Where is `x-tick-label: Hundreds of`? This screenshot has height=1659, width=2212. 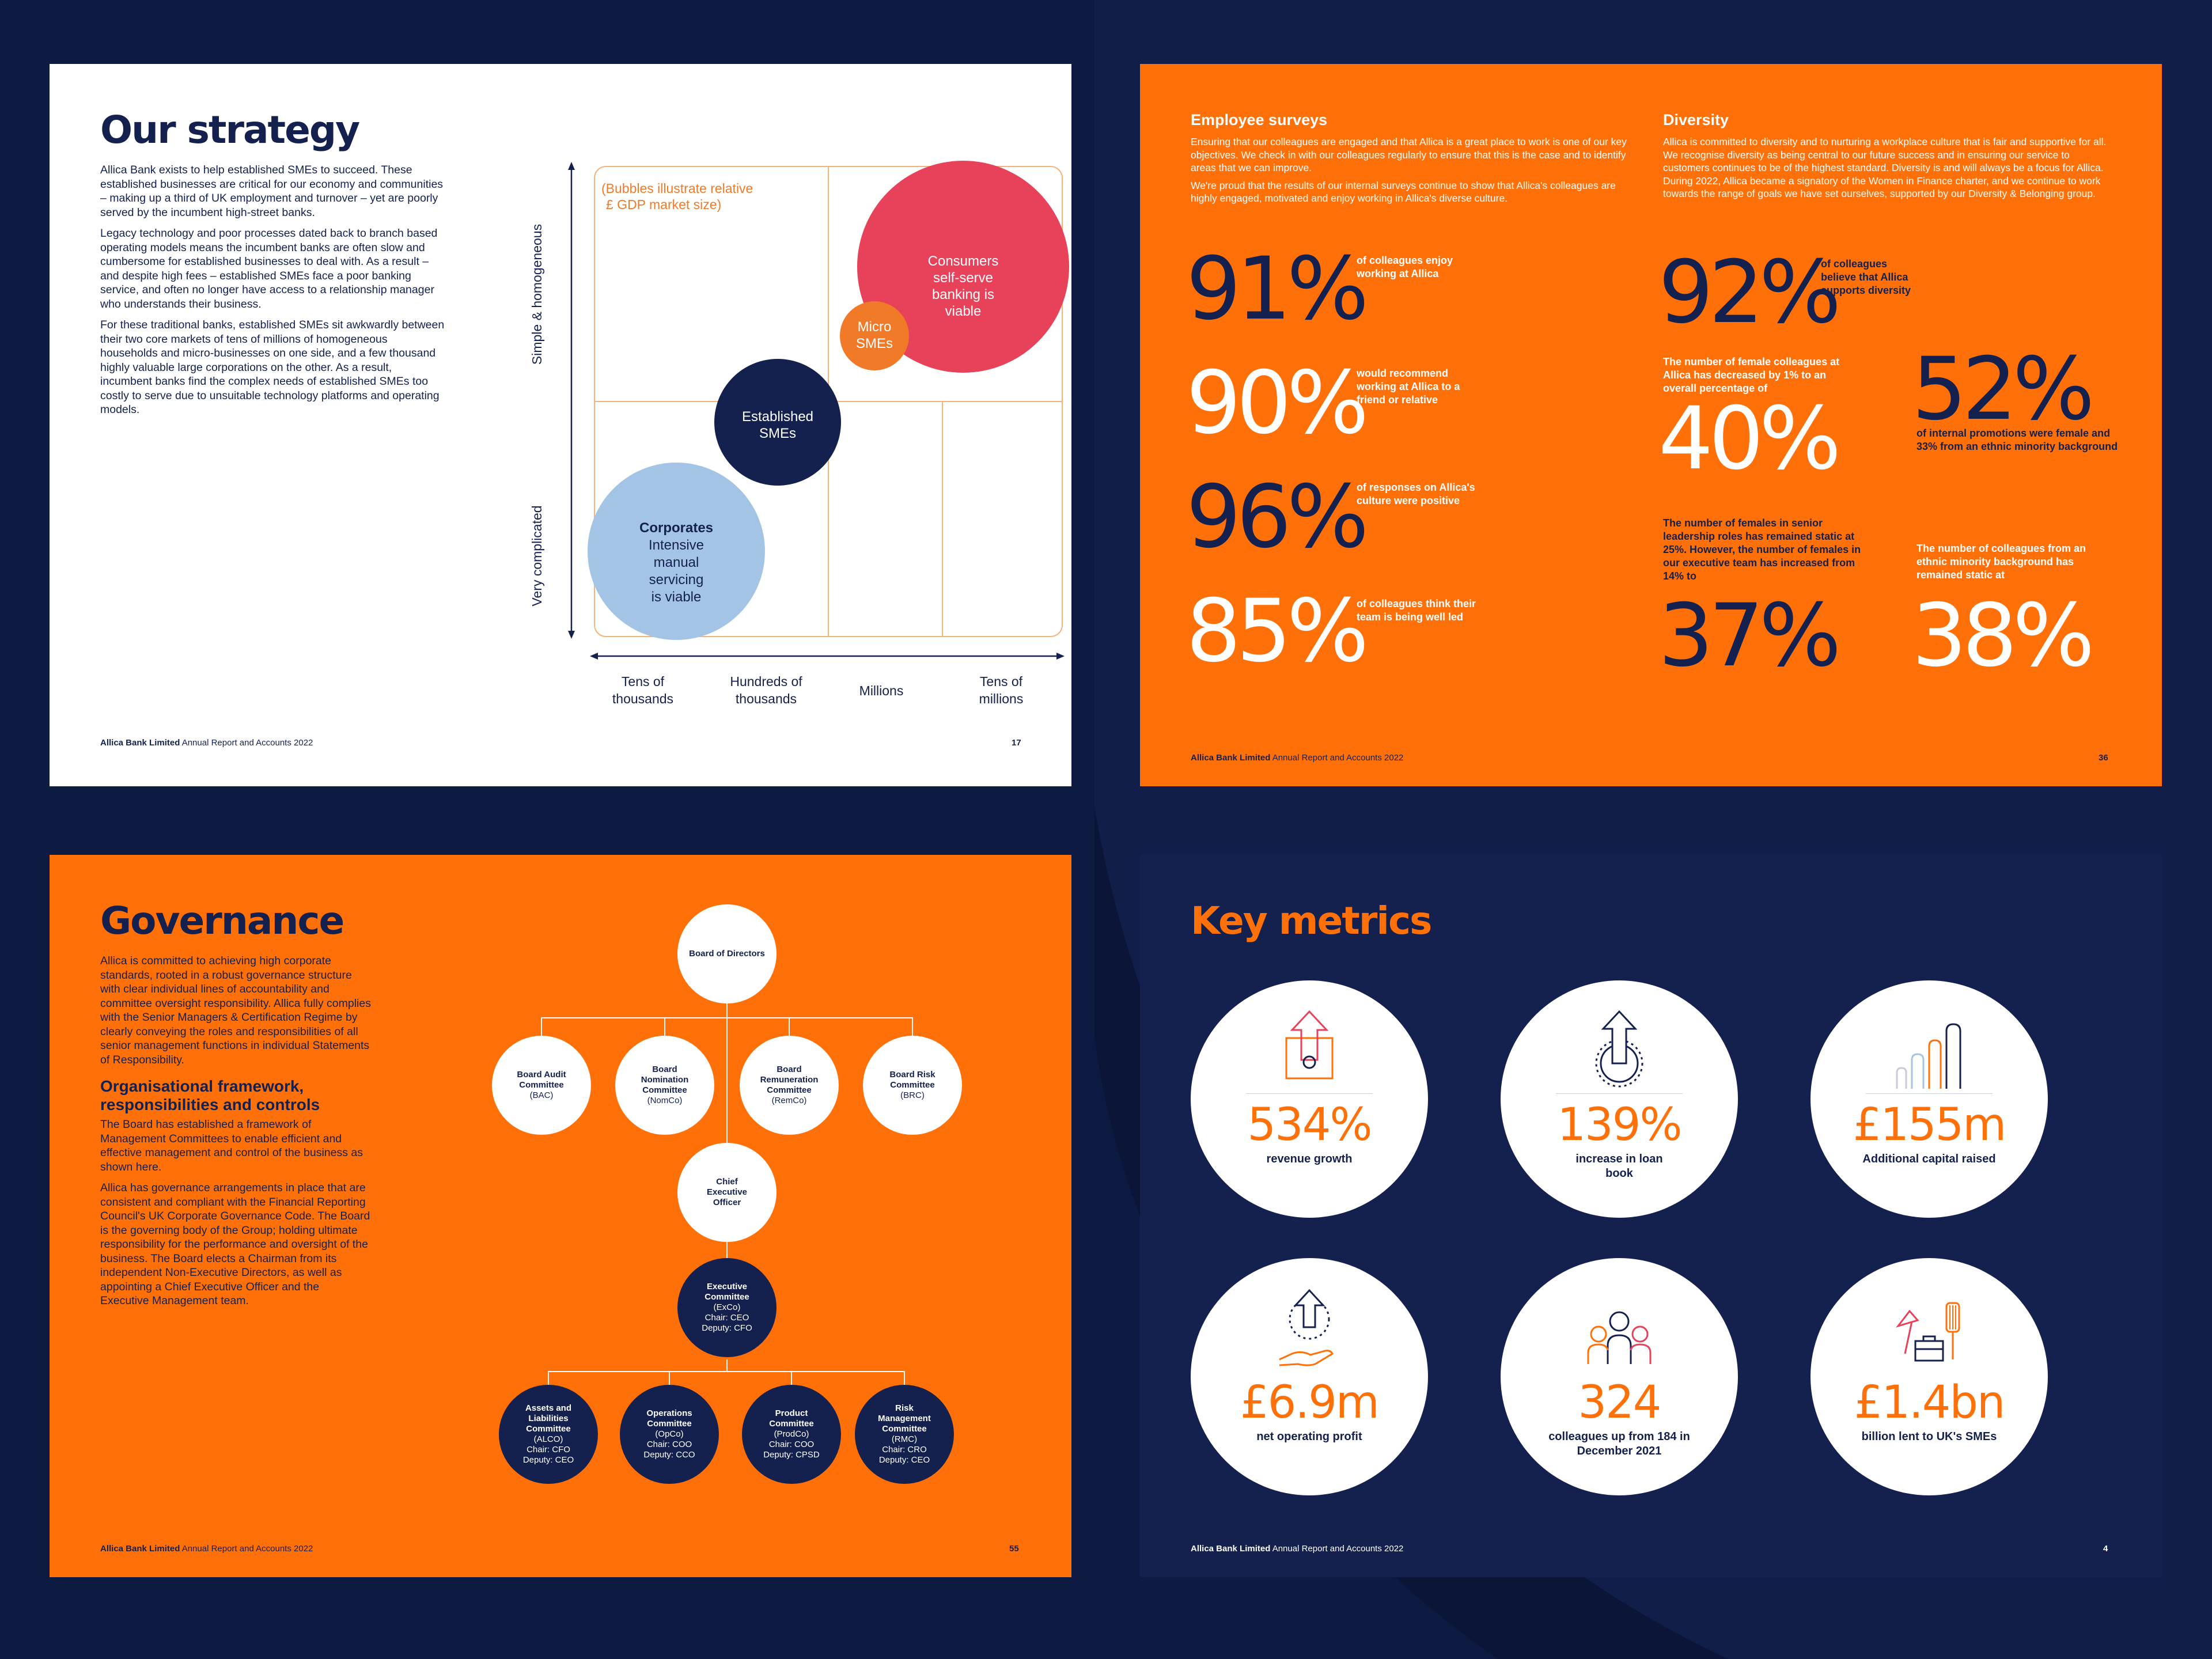 x-tick-label: Hundreds of is located at coordinates (766, 681).